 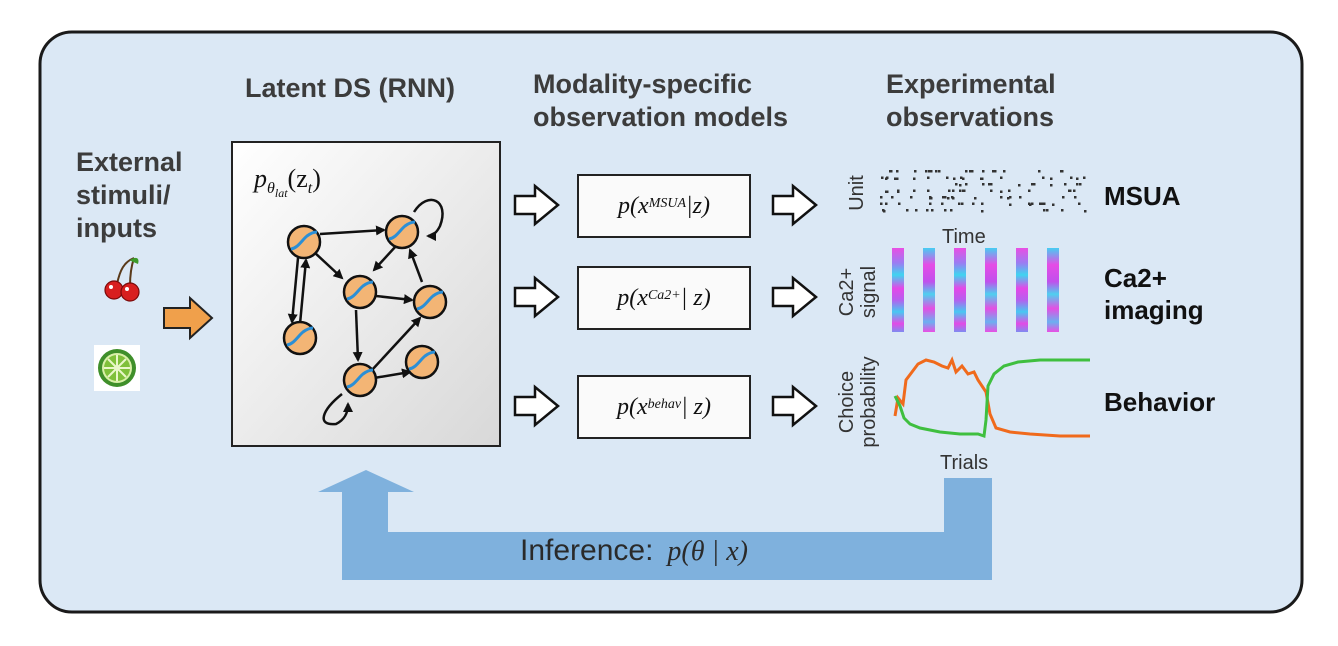 What do you see at coordinates (129, 162) in the screenshot?
I see `header-line: External` at bounding box center [129, 162].